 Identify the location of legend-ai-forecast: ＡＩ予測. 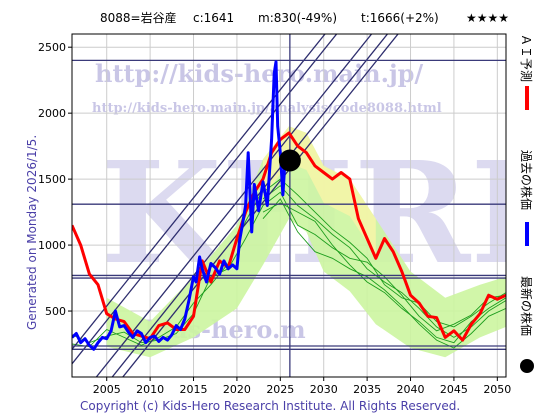
(526, 72).